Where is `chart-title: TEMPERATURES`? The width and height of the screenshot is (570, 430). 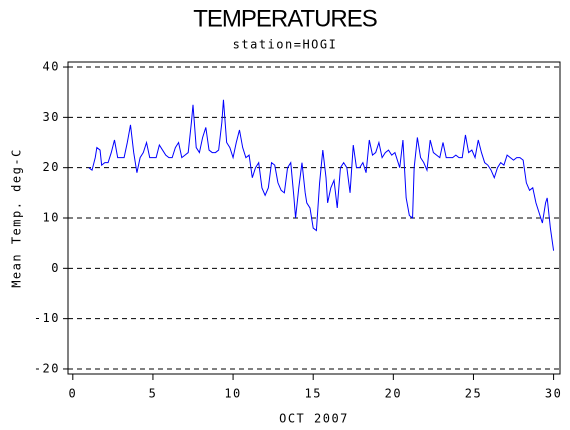
chart-title: TEMPERATURES is located at coordinates (285, 18).